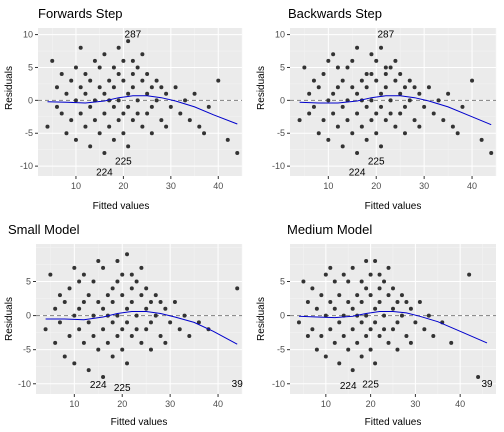 This screenshot has width=504, height=432. What do you see at coordinates (280, 35) in the screenshot?
I see `y-tick-label: 10` at bounding box center [280, 35].